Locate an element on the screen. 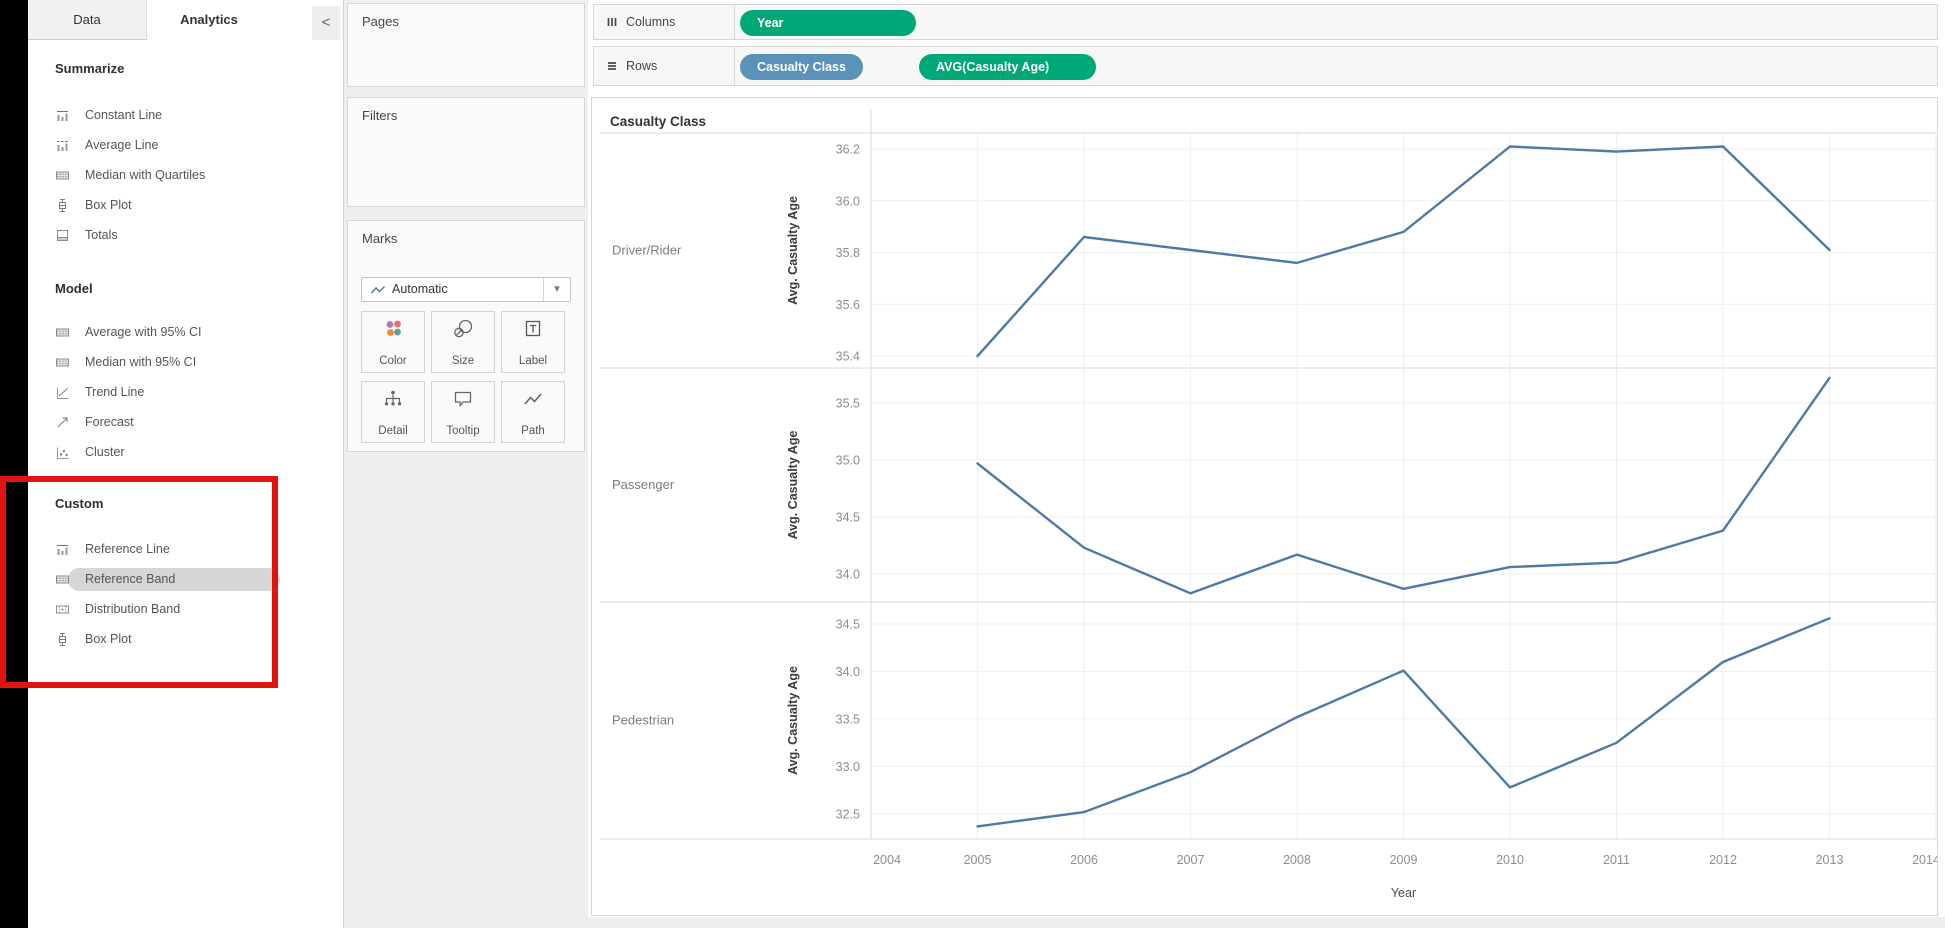 The width and height of the screenshot is (1945, 928). columns-shelf-label: Columns is located at coordinates (651, 22).